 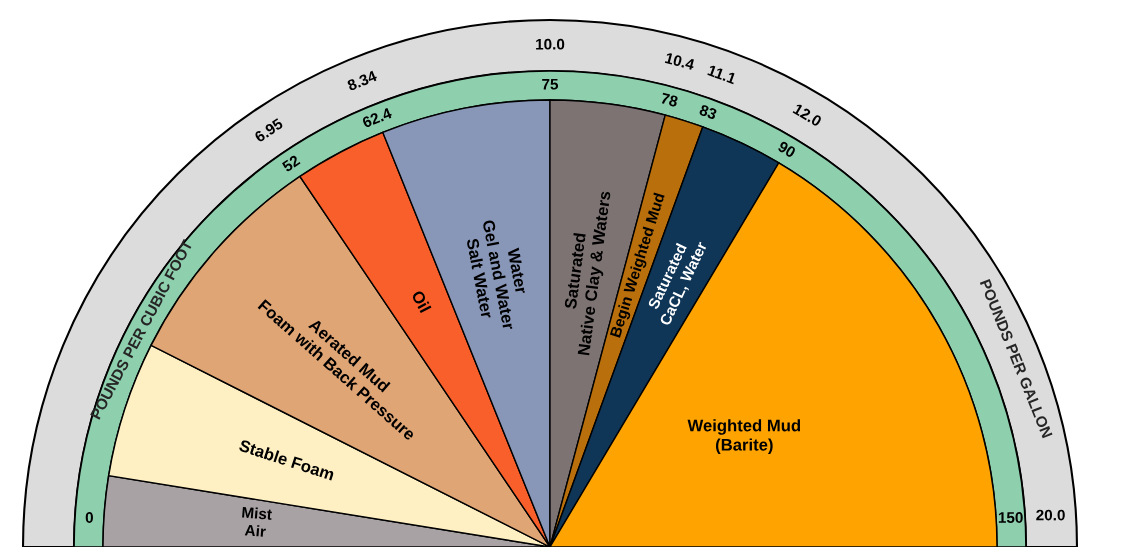 I want to click on text: 8.34, so click(x=362, y=81).